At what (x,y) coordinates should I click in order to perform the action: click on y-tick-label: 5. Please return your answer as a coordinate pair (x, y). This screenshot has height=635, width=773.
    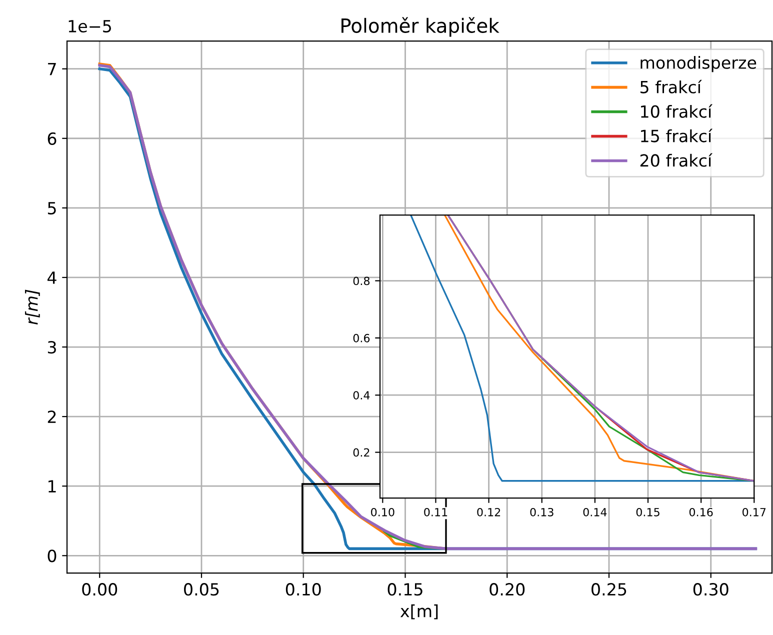
    Looking at the image, I should click on (52, 208).